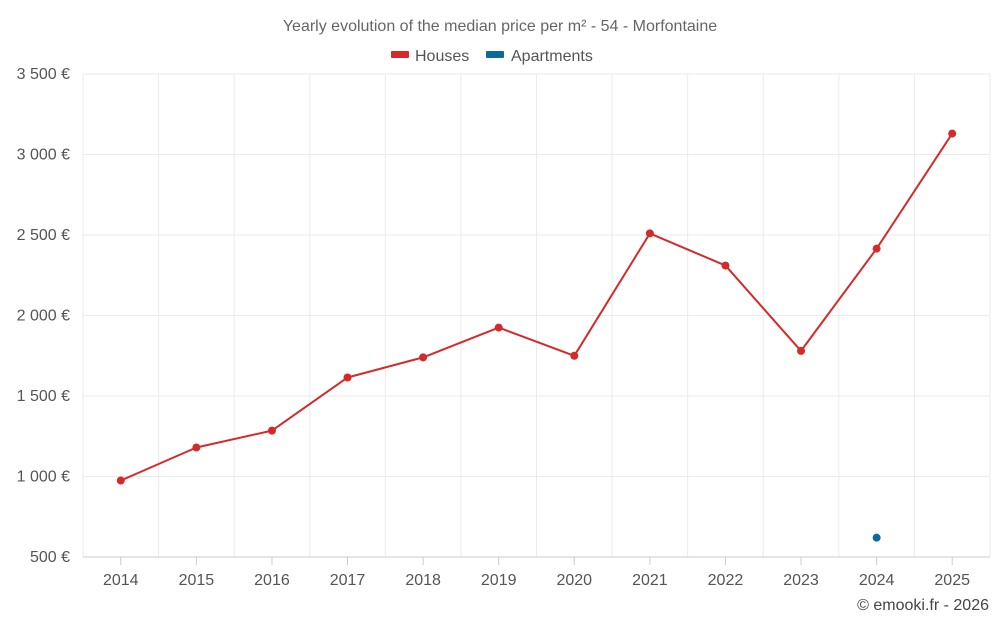 The image size is (1000, 625). I want to click on y-tick-label: 1 500 €, so click(43, 396).